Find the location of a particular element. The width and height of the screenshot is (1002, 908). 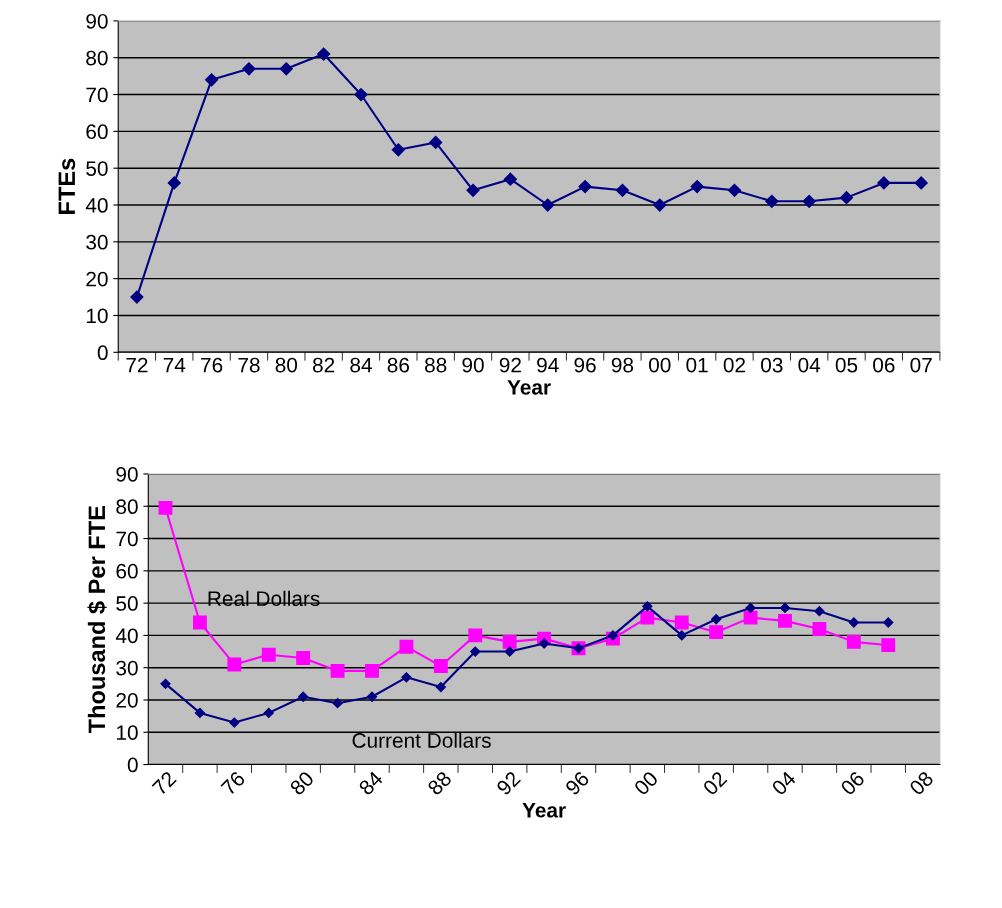

series-label: Current Dollars is located at coordinates (421, 740).